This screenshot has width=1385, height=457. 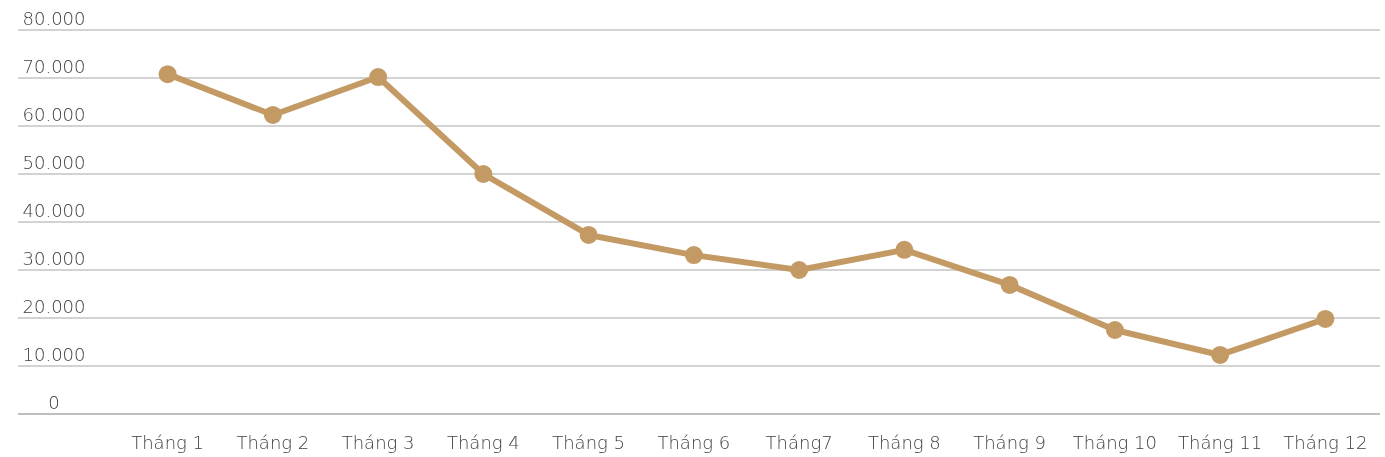 I want to click on y-tick-label: 10.000, so click(x=54, y=354).